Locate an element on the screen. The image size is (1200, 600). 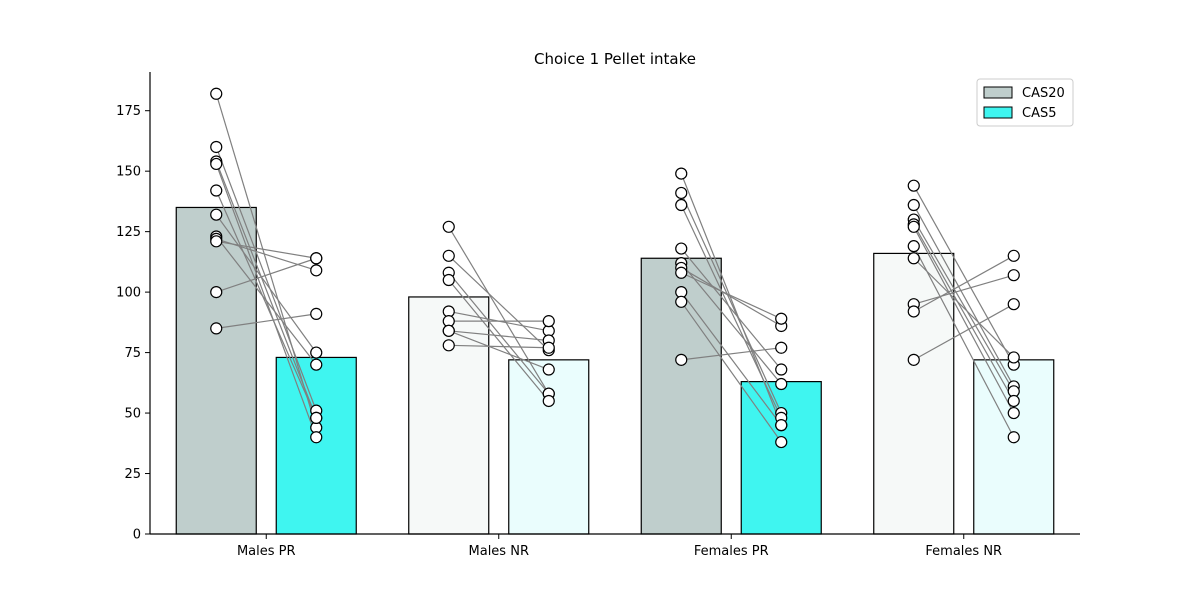
y-tick-label: 175 is located at coordinates (128, 111).